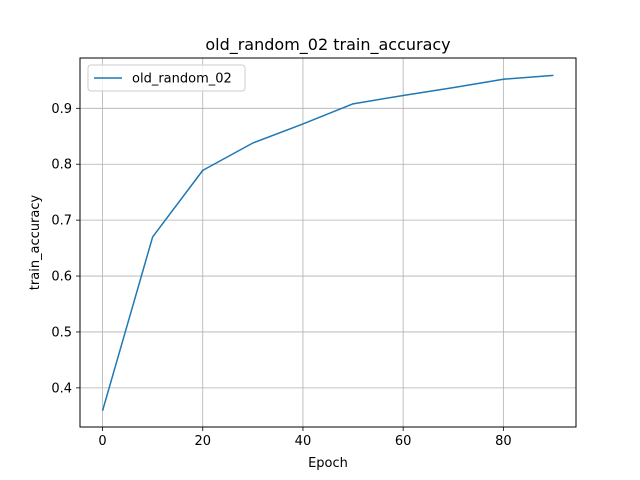 The image size is (640, 480). What do you see at coordinates (61, 165) in the screenshot?
I see `y-tick-label: 0.8` at bounding box center [61, 165].